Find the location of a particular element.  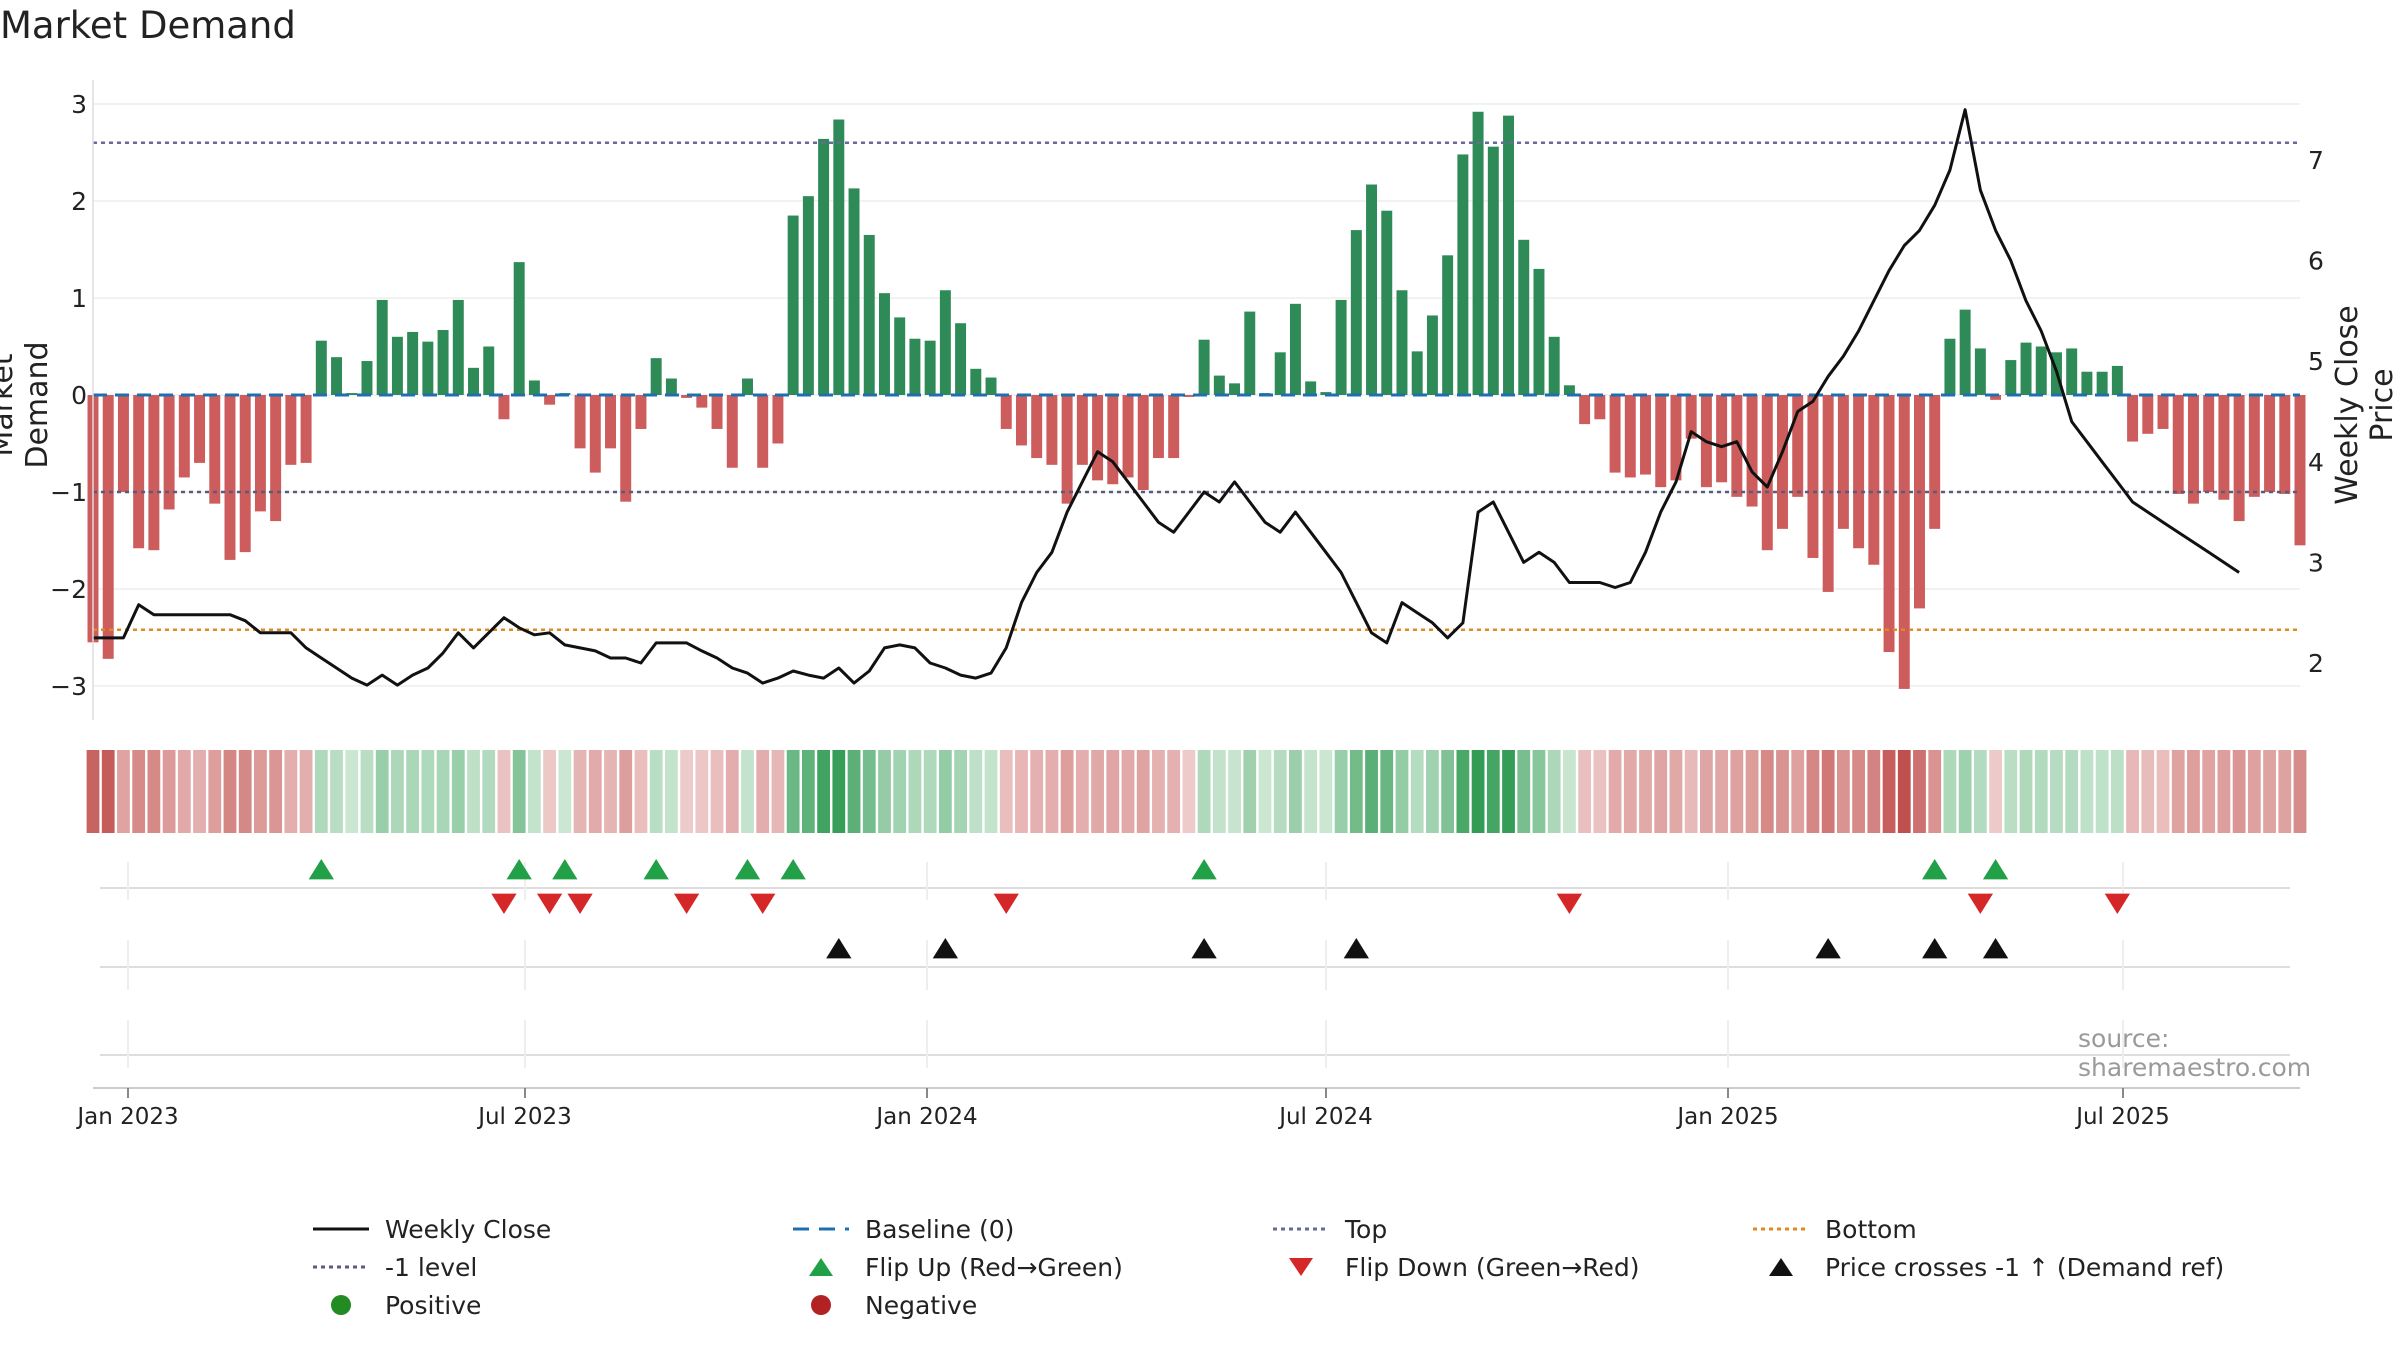

legend-symbol-line is located at coordinates (341, 1229).